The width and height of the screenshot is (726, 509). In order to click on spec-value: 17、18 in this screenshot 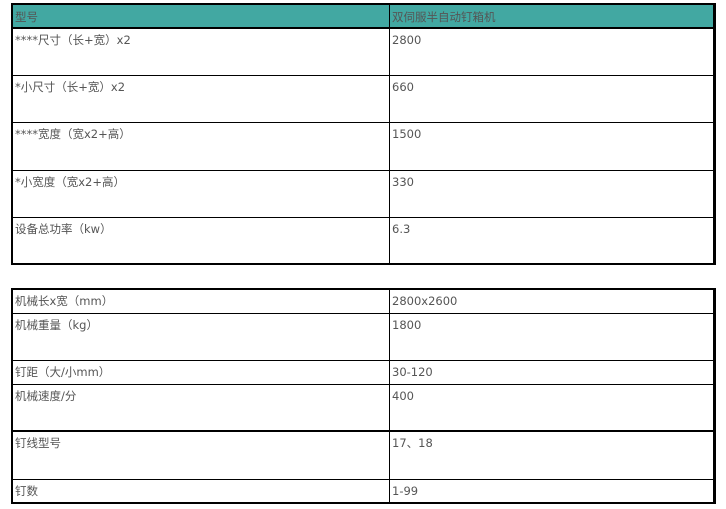, I will do `click(552, 455)`.